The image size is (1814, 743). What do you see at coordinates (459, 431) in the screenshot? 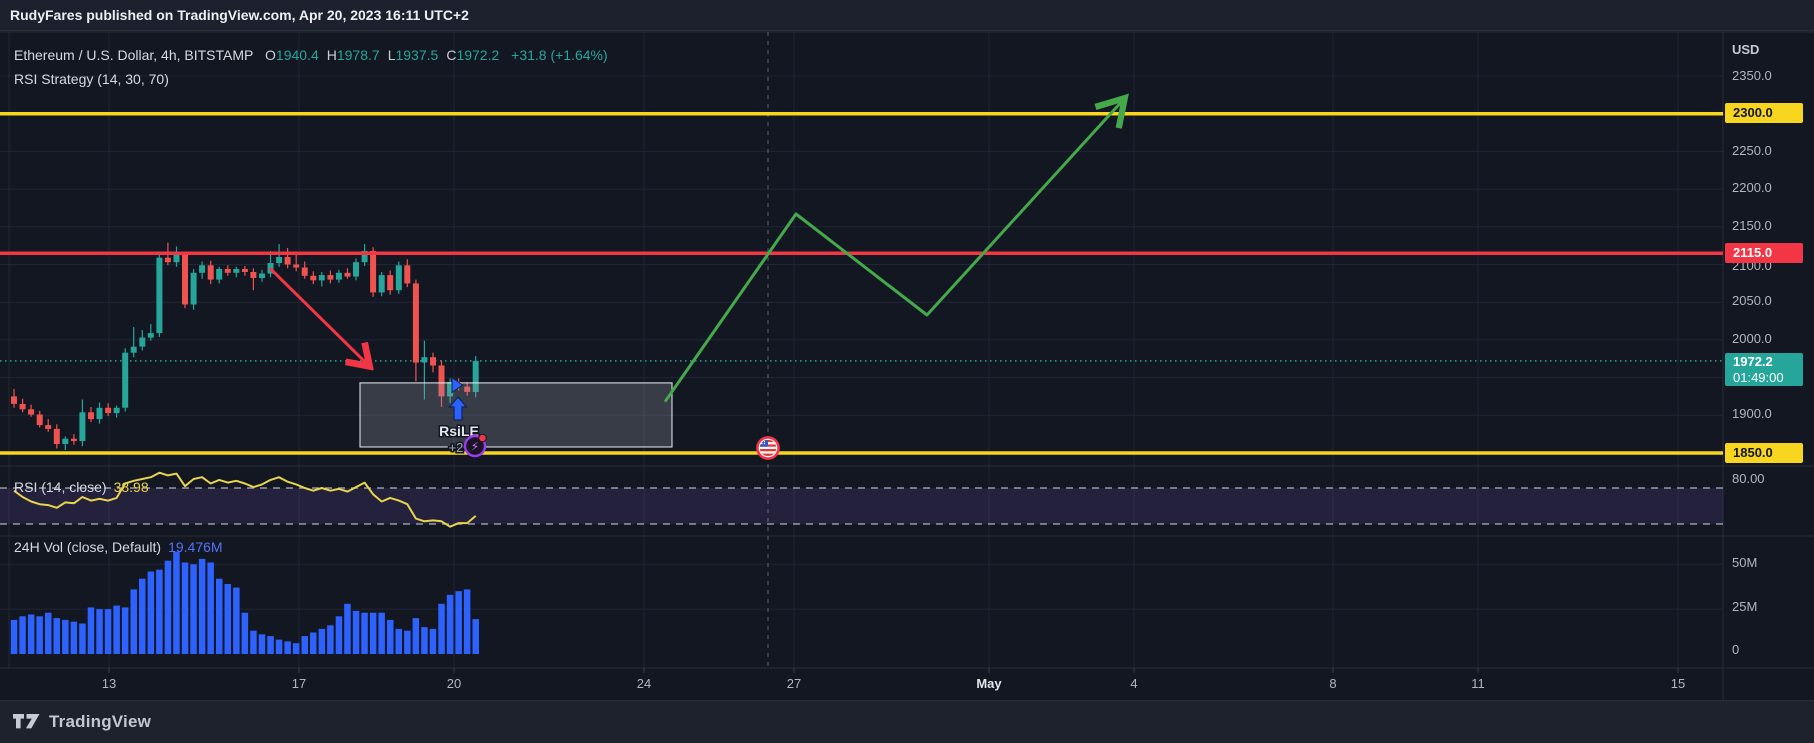
I see `entry-label: RsiLE` at bounding box center [459, 431].